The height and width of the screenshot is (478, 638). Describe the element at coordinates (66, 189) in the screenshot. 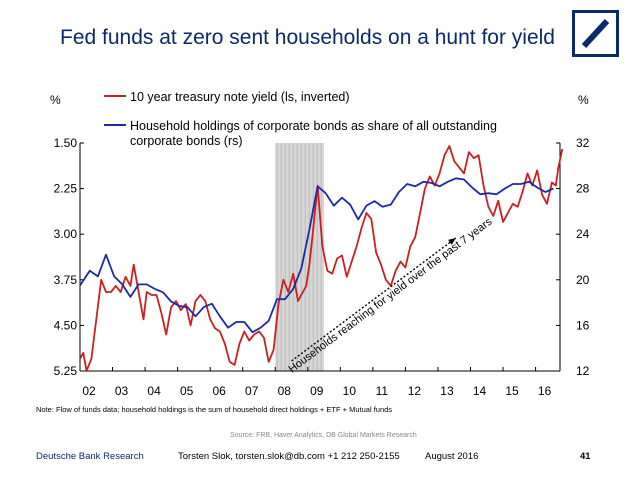

I see `left-tick-label: 2.25` at that location.